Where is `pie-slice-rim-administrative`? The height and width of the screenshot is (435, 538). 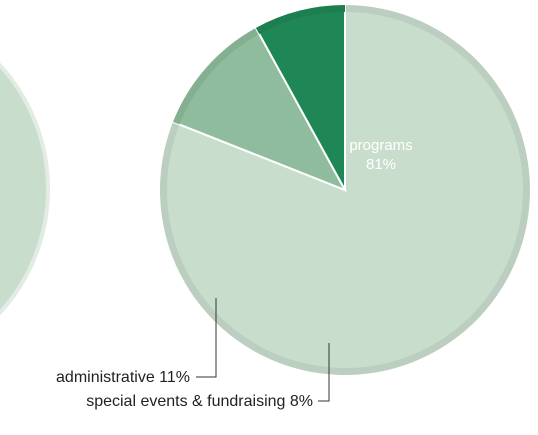
pie-slice-rim-administrative is located at coordinates (216, 76).